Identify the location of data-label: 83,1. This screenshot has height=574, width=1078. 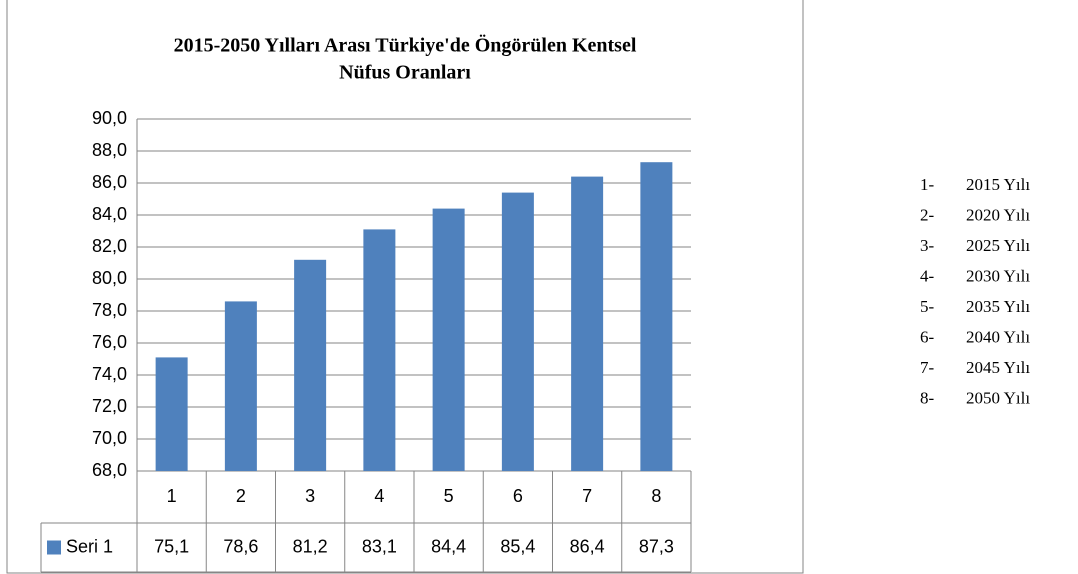
(379, 546).